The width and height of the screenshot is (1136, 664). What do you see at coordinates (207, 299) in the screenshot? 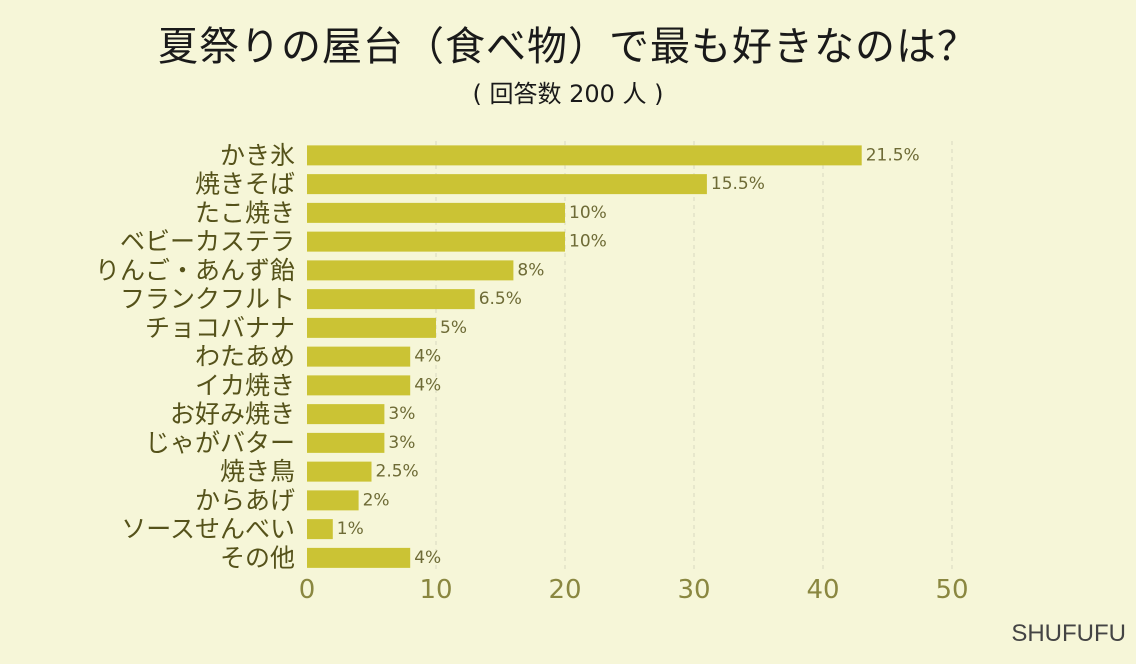
I see `category-label: フランクフルト` at bounding box center [207, 299].